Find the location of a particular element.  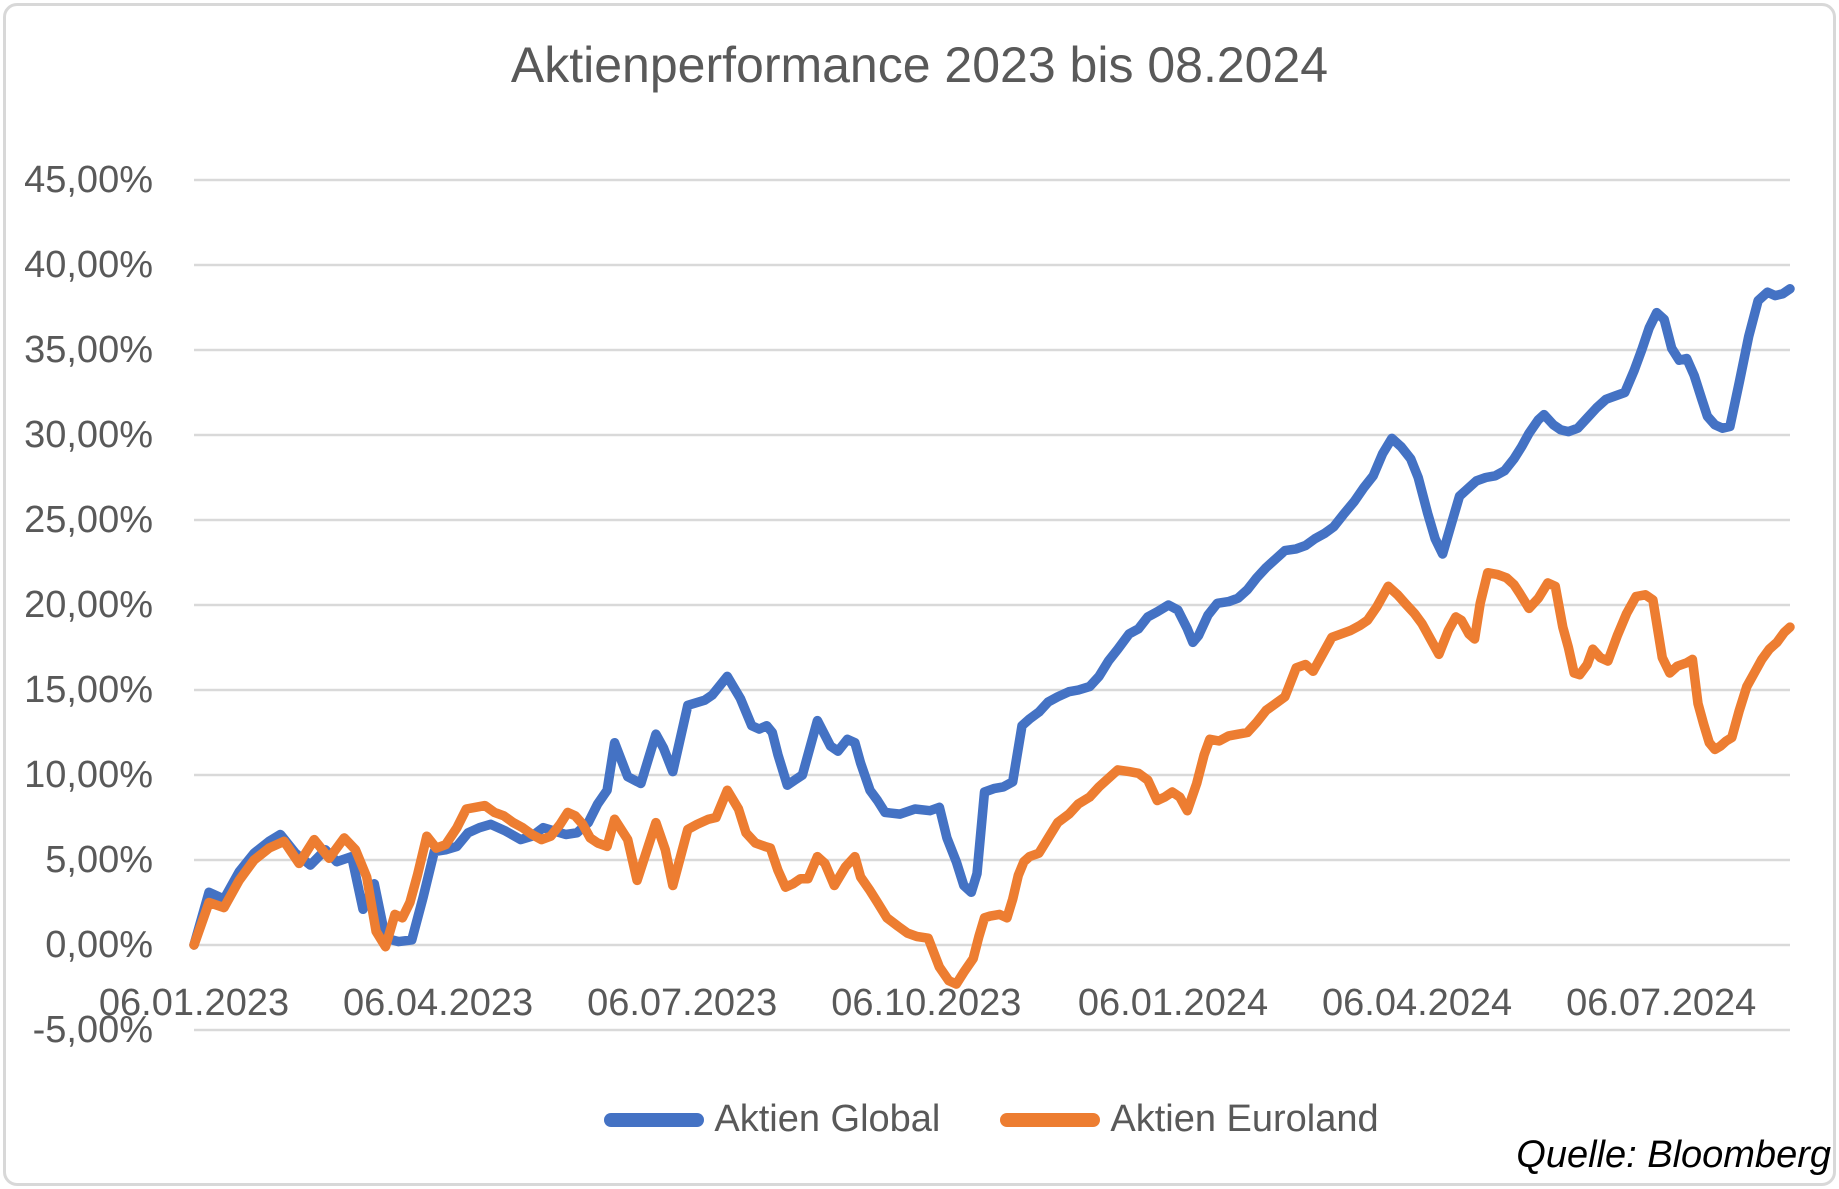

x-axis-label: 06.04.2024 is located at coordinates (1417, 1003).